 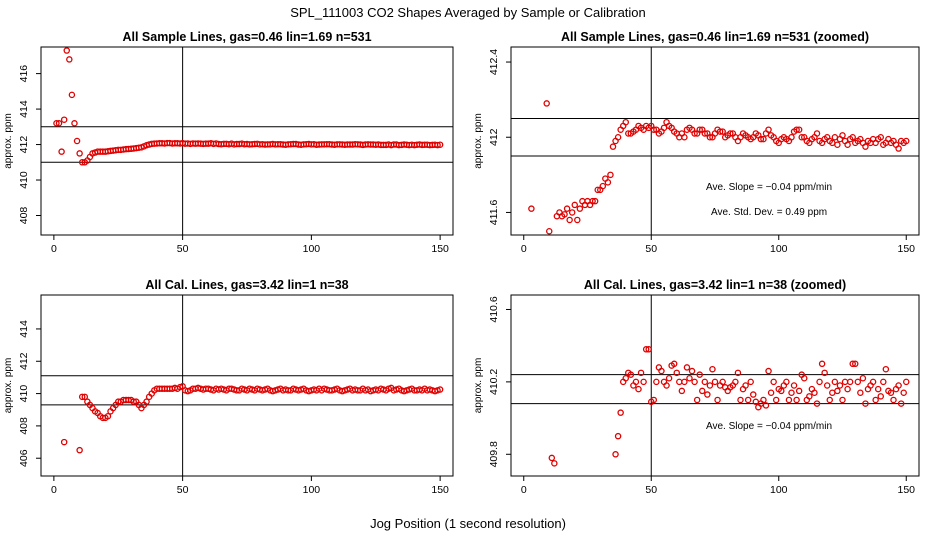 I want to click on p2-ytick-label: 412.4, so click(x=494, y=62).